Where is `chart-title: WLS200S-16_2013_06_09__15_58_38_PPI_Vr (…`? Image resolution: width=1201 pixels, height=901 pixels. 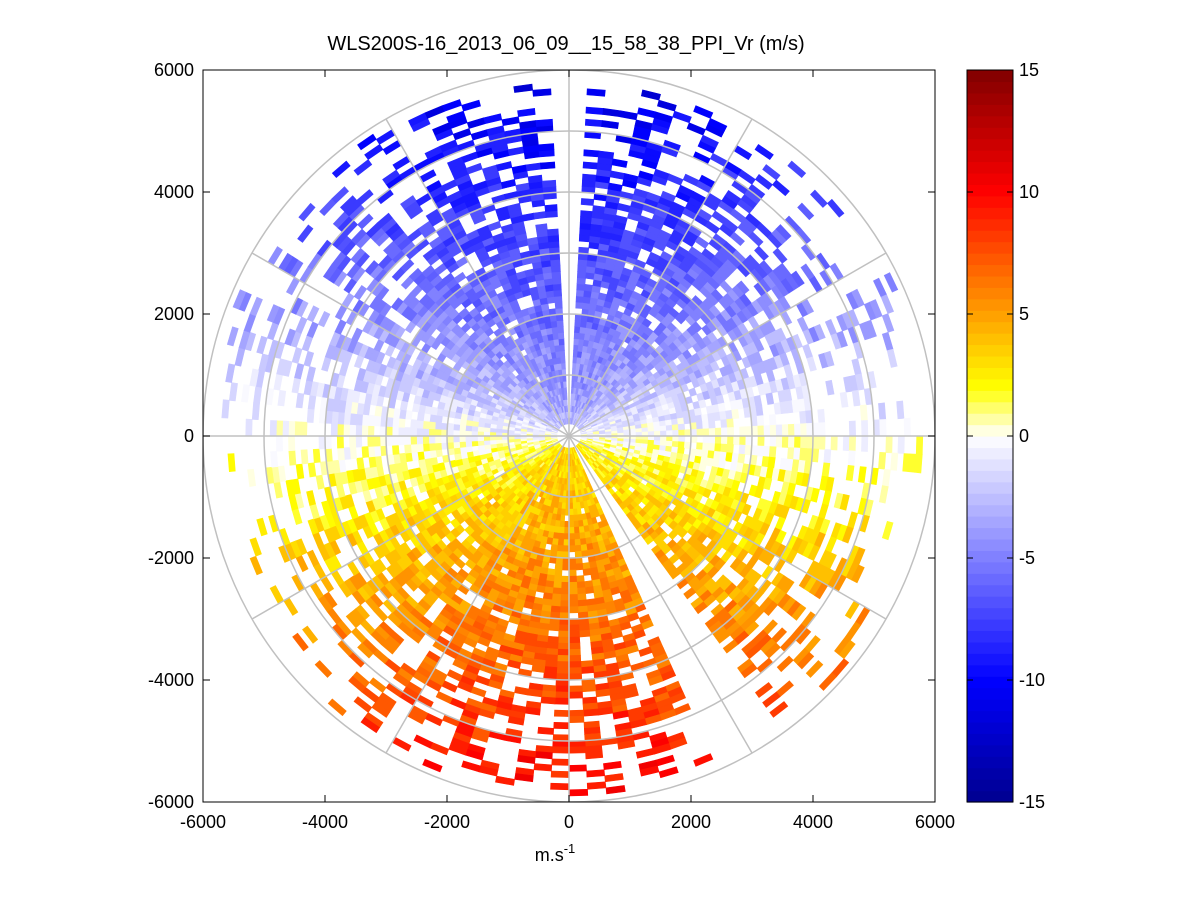 chart-title: WLS200S-16_2013_06_09__15_58_38_PPI_Vr (… is located at coordinates (565, 44).